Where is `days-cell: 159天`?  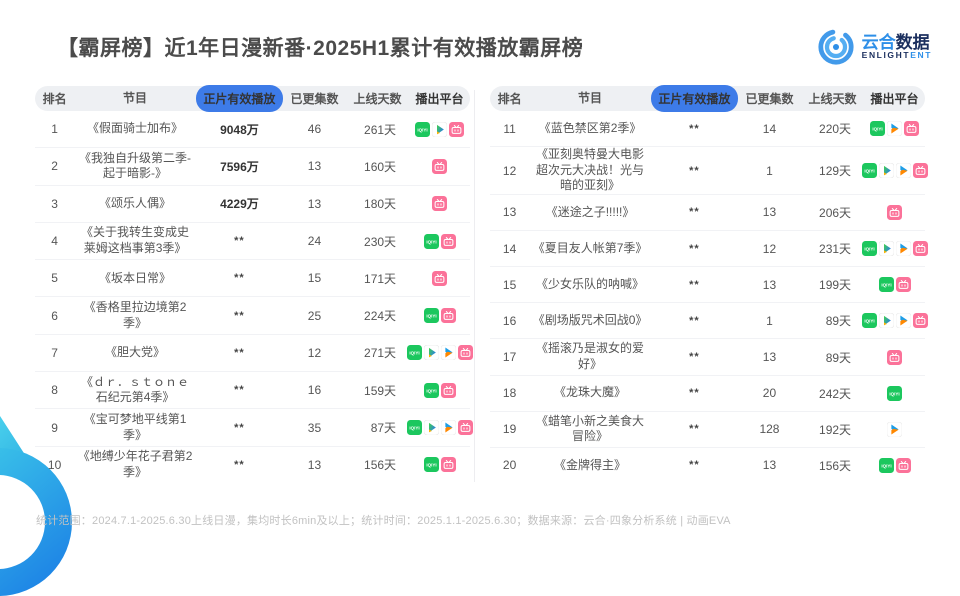
days-cell: 159天 is located at coordinates (380, 390).